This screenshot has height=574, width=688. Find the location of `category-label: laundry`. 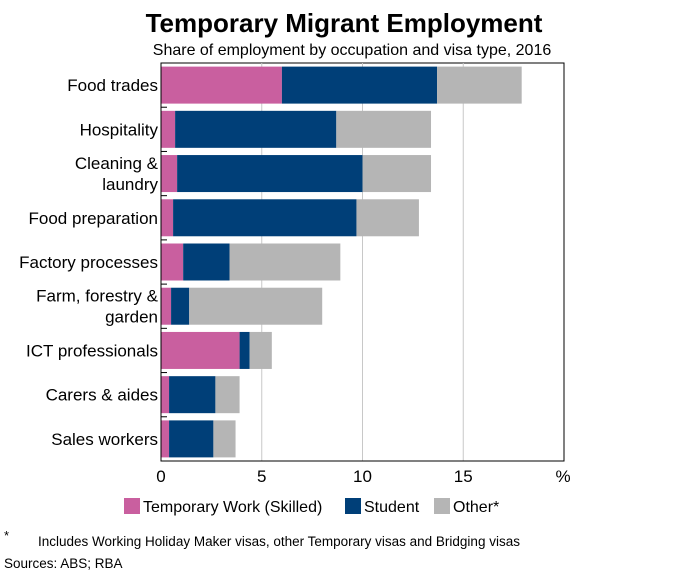

category-label: laundry is located at coordinates (130, 184).